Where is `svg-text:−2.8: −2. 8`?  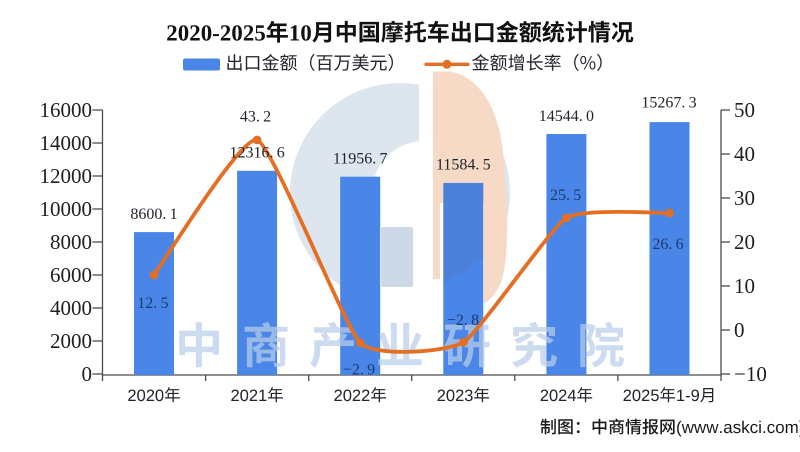
svg-text:−2.8: −2. 8 is located at coordinates (463, 320).